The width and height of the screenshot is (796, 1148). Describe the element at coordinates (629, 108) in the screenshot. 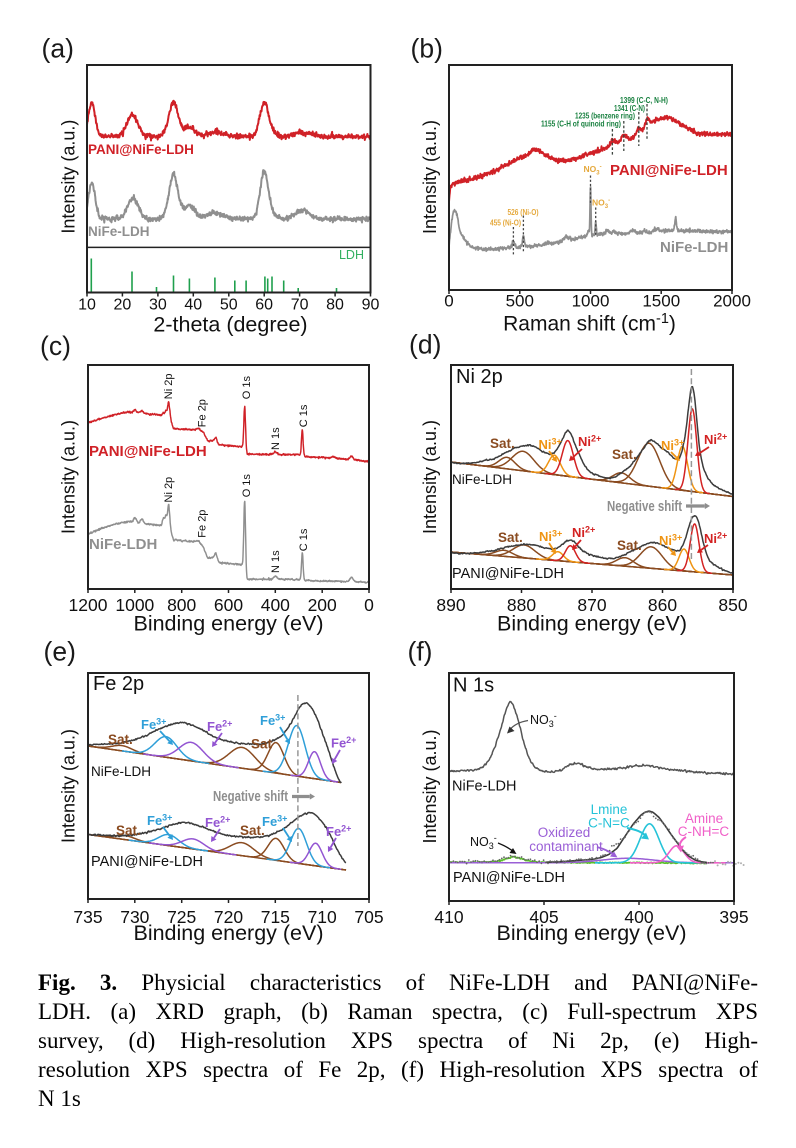

I see `svg-text: 1341 (C-N)` at that location.